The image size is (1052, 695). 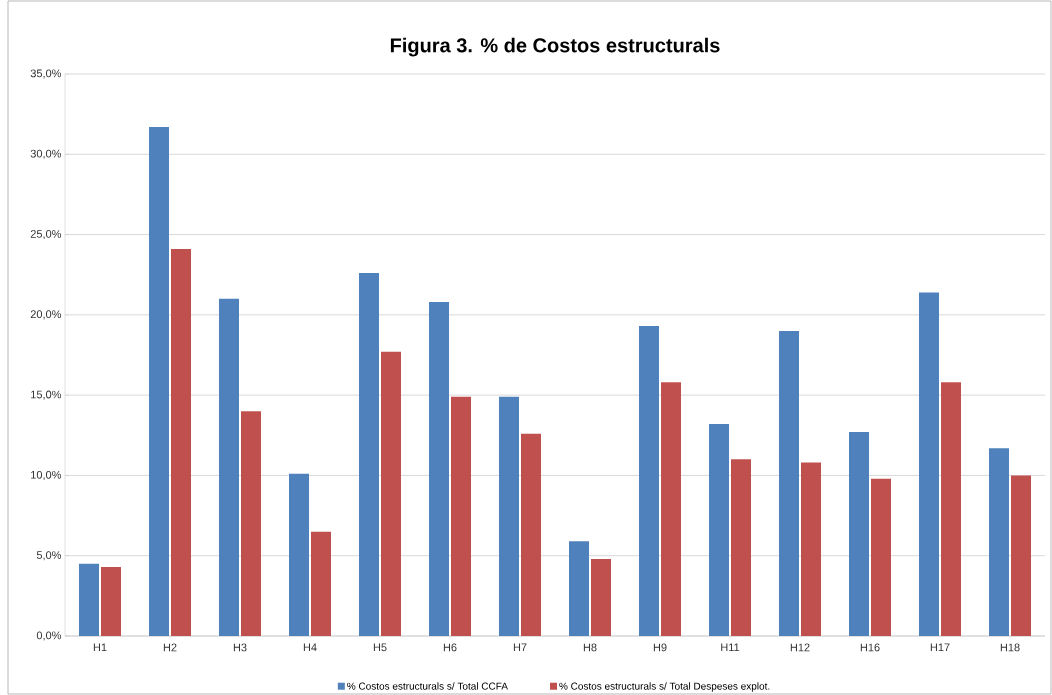 What do you see at coordinates (730, 647) in the screenshot?
I see `x-tick-label: H11` at bounding box center [730, 647].